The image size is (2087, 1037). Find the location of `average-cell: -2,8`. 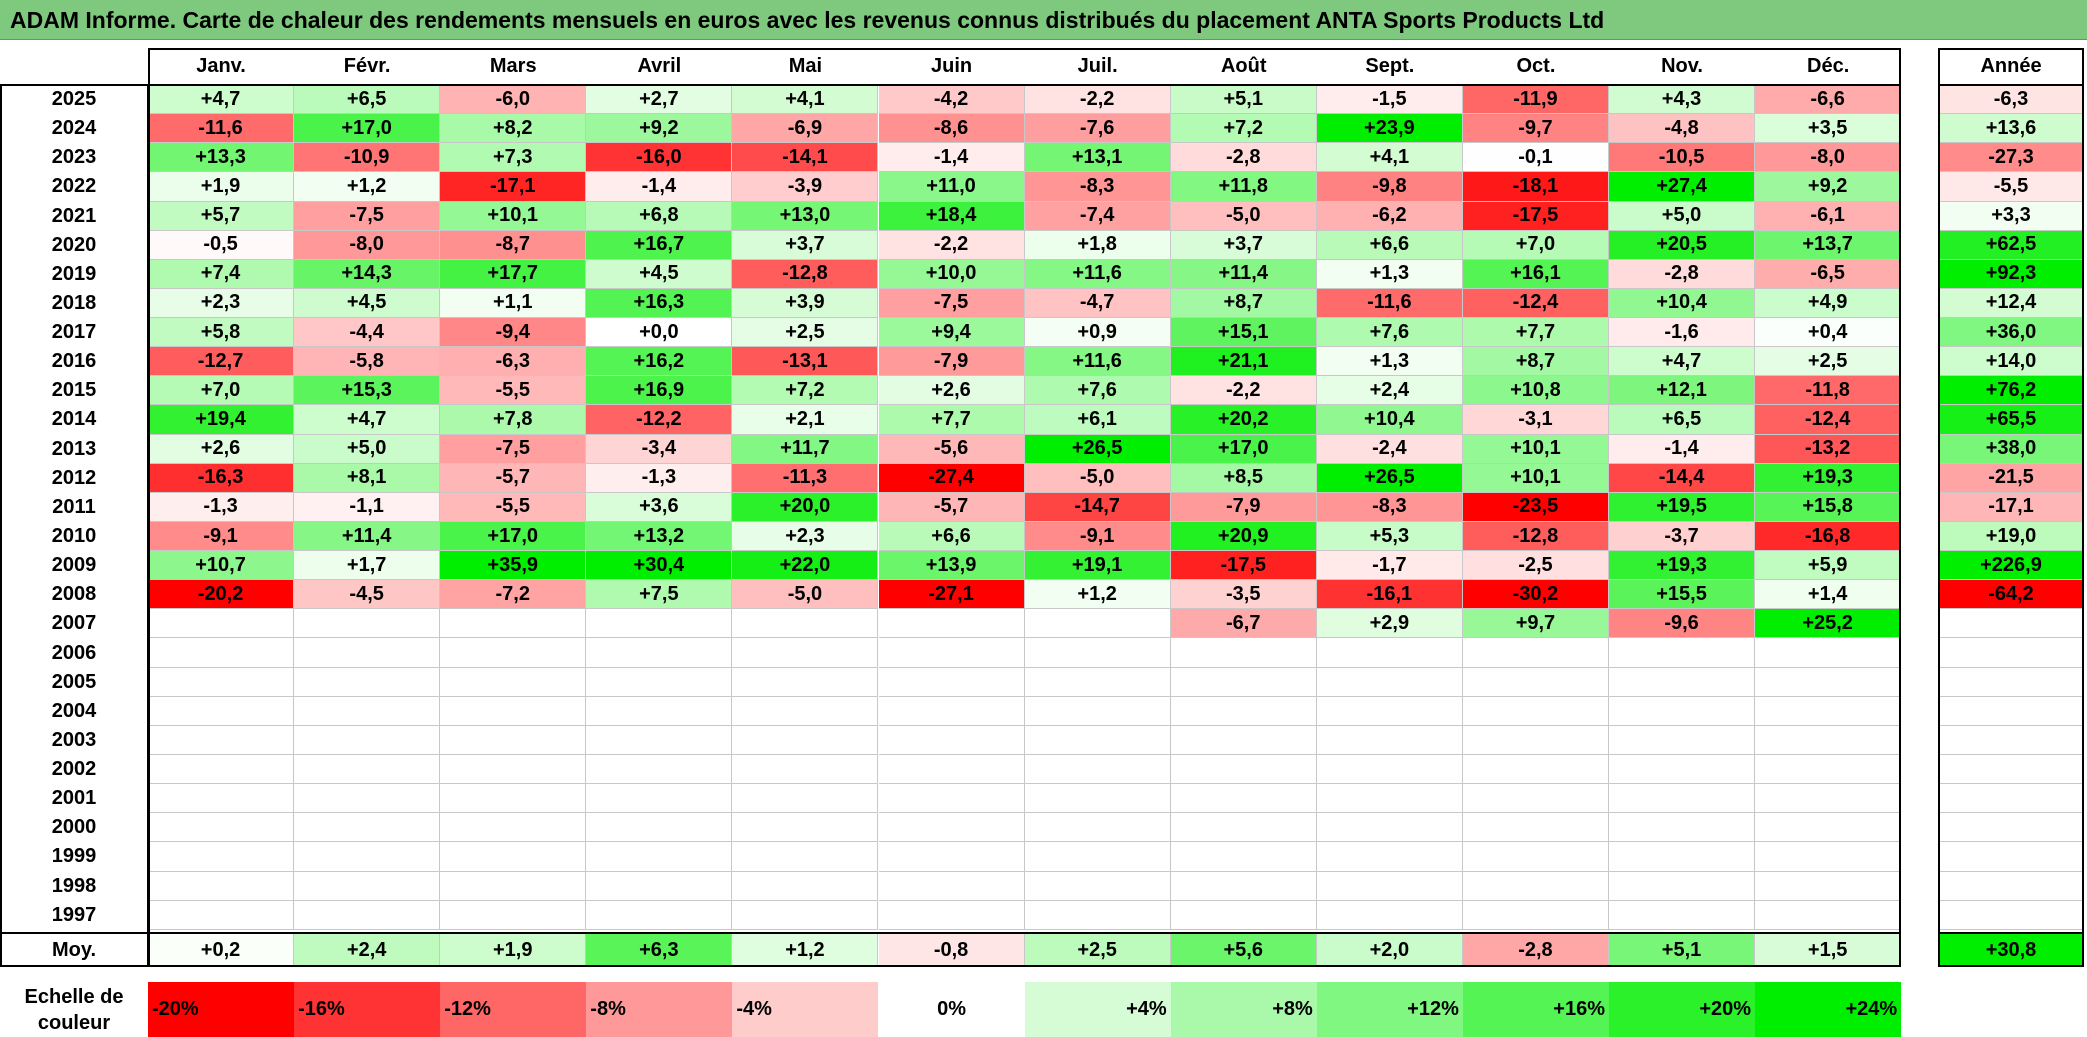

average-cell: -2,8 is located at coordinates (1535, 950).